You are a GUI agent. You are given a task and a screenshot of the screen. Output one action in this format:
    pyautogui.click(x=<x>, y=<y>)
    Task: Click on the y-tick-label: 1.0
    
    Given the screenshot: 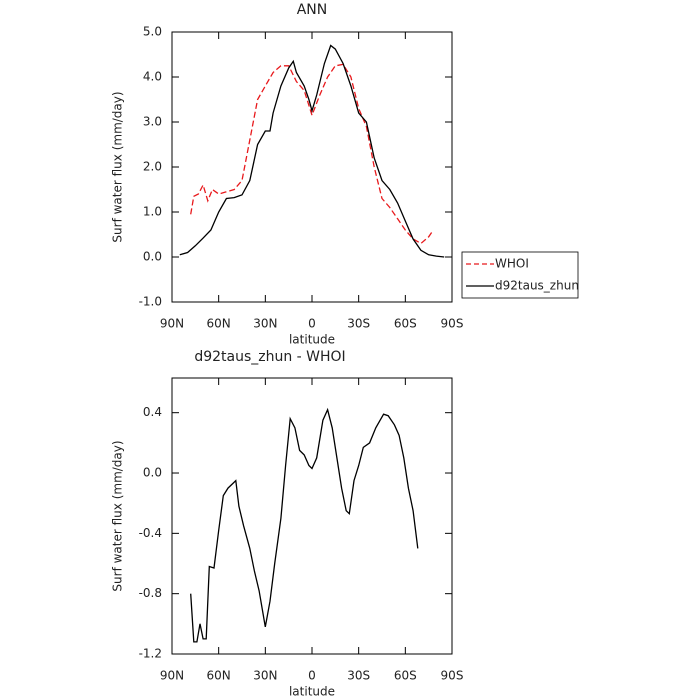 What is the action you would take?
    pyautogui.click(x=152, y=212)
    